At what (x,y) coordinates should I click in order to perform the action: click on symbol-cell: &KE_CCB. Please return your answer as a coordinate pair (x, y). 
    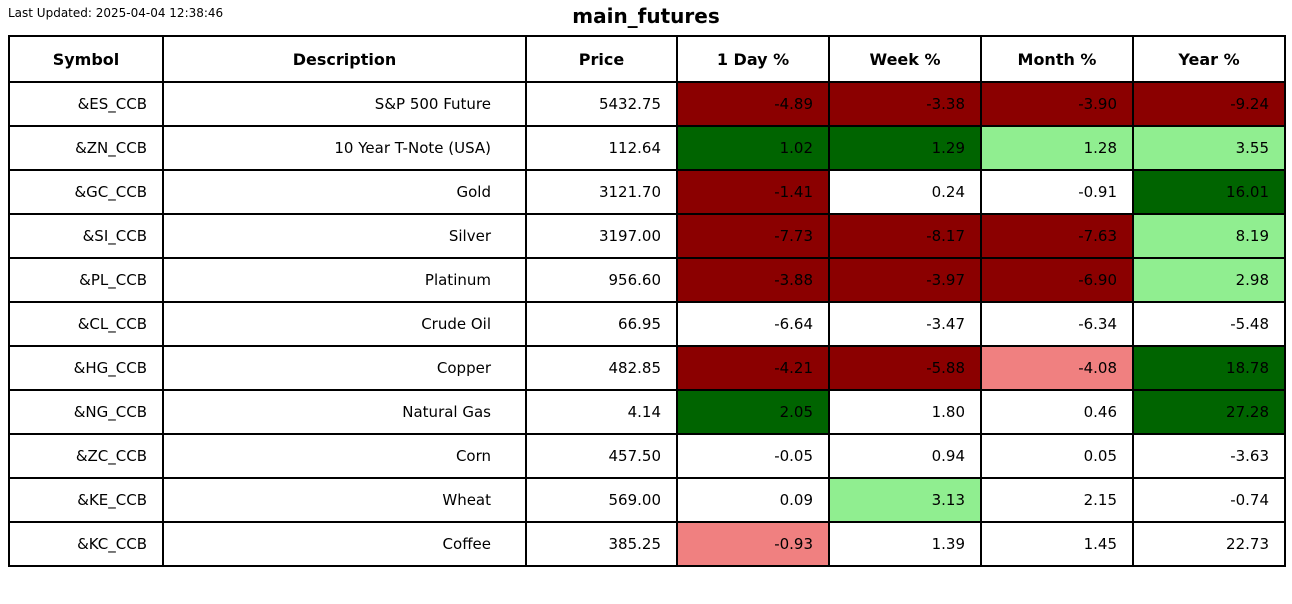
    Looking at the image, I should click on (86, 500).